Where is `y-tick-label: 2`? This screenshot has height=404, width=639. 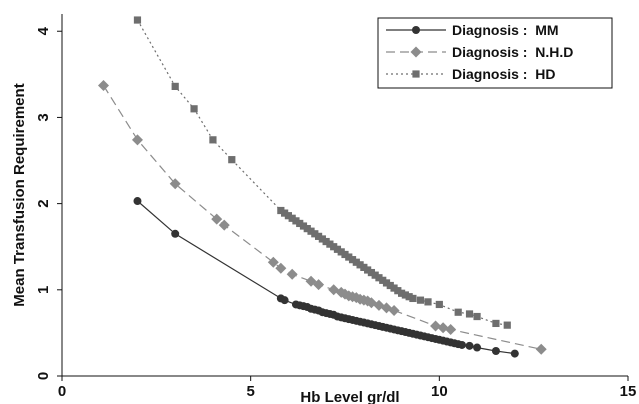 y-tick-label: 2 is located at coordinates (43, 203).